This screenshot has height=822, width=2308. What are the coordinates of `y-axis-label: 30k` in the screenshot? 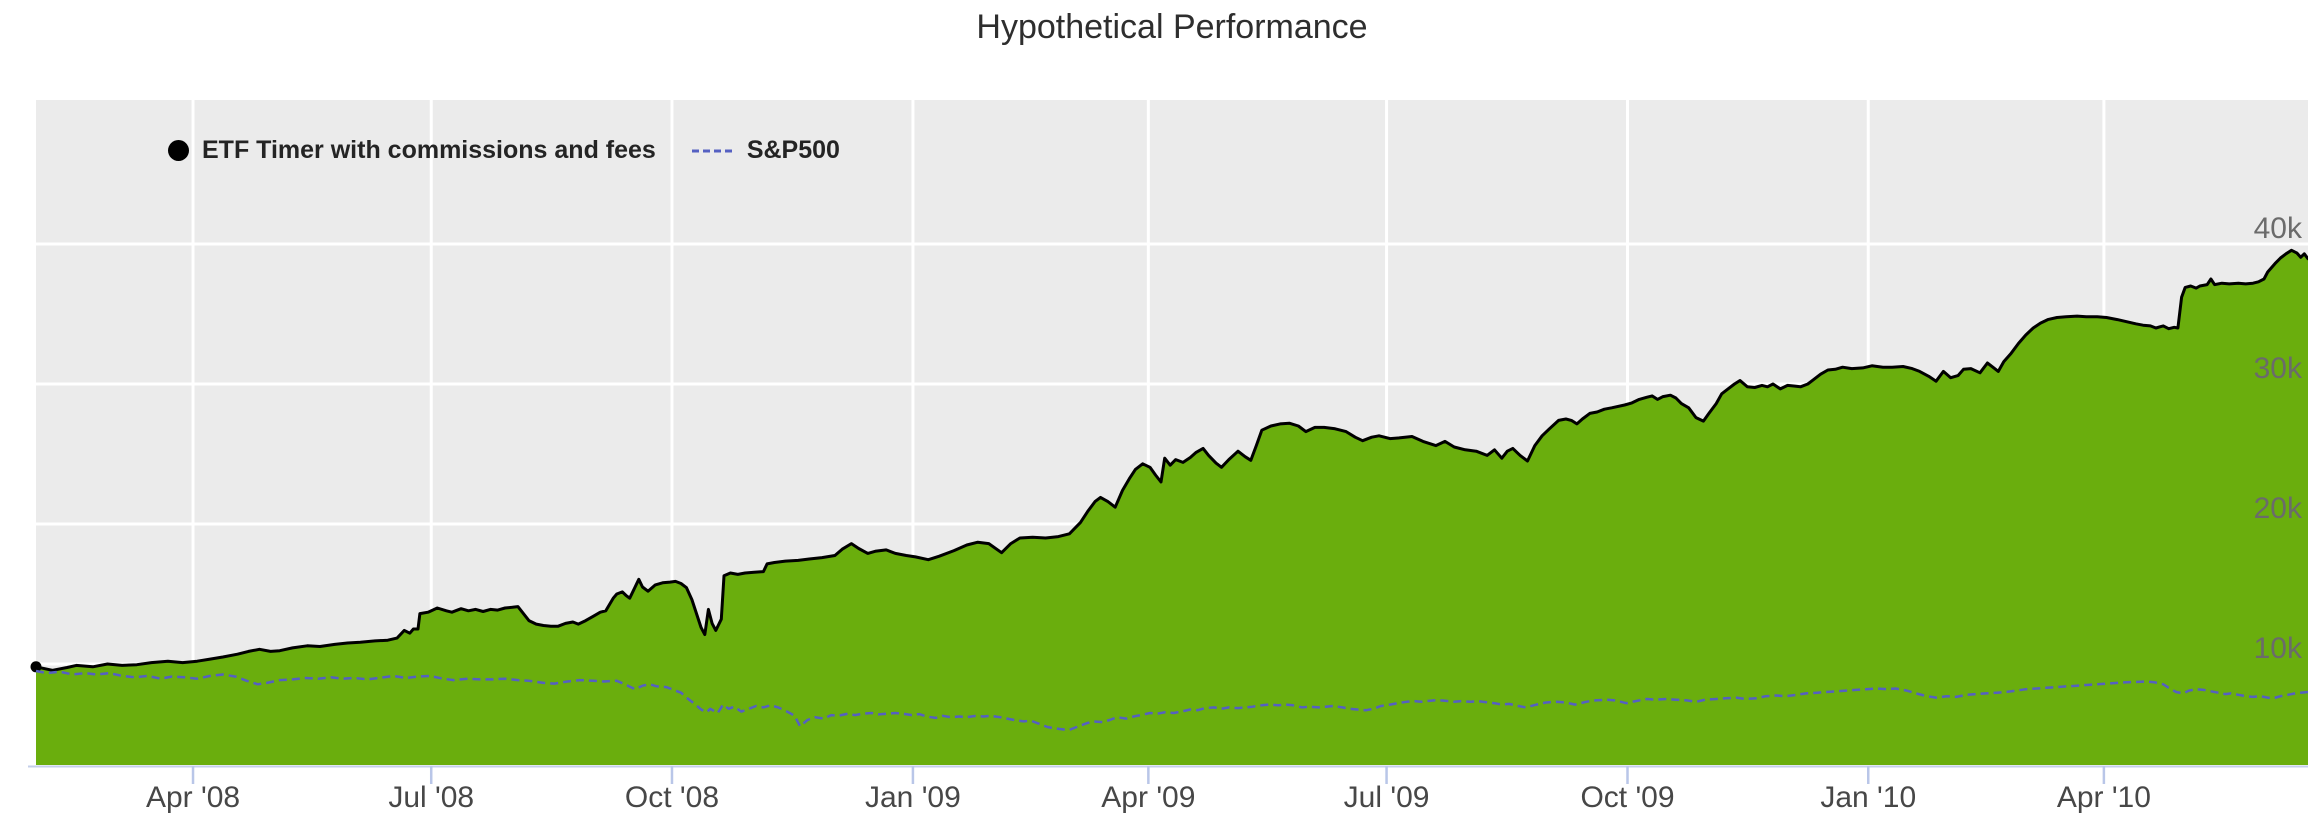 It's located at (2278, 368).